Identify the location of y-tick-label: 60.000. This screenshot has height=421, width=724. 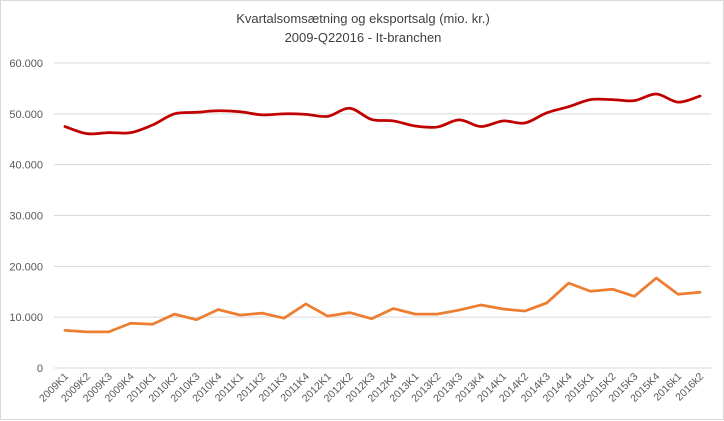
(26, 64).